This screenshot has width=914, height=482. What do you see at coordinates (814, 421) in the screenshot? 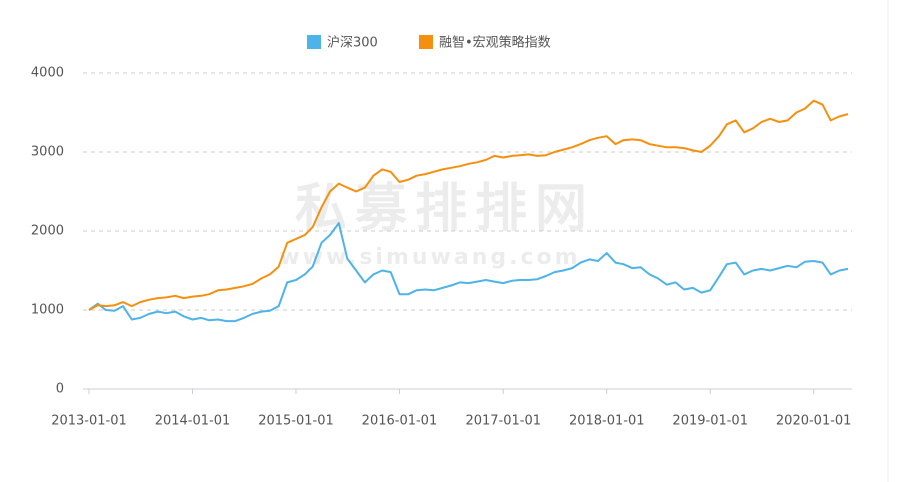
I see `x-tick-label: 2020-01-01` at bounding box center [814, 421].